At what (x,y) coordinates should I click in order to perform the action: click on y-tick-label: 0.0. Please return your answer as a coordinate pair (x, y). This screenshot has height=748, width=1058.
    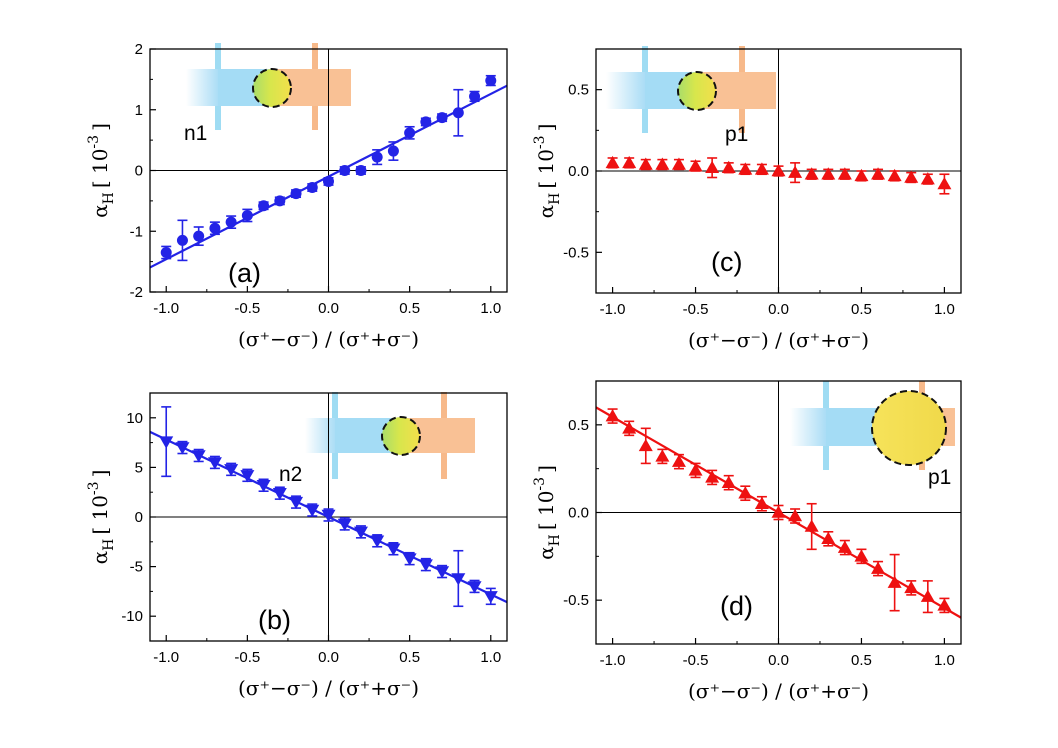
    Looking at the image, I should click on (578, 513).